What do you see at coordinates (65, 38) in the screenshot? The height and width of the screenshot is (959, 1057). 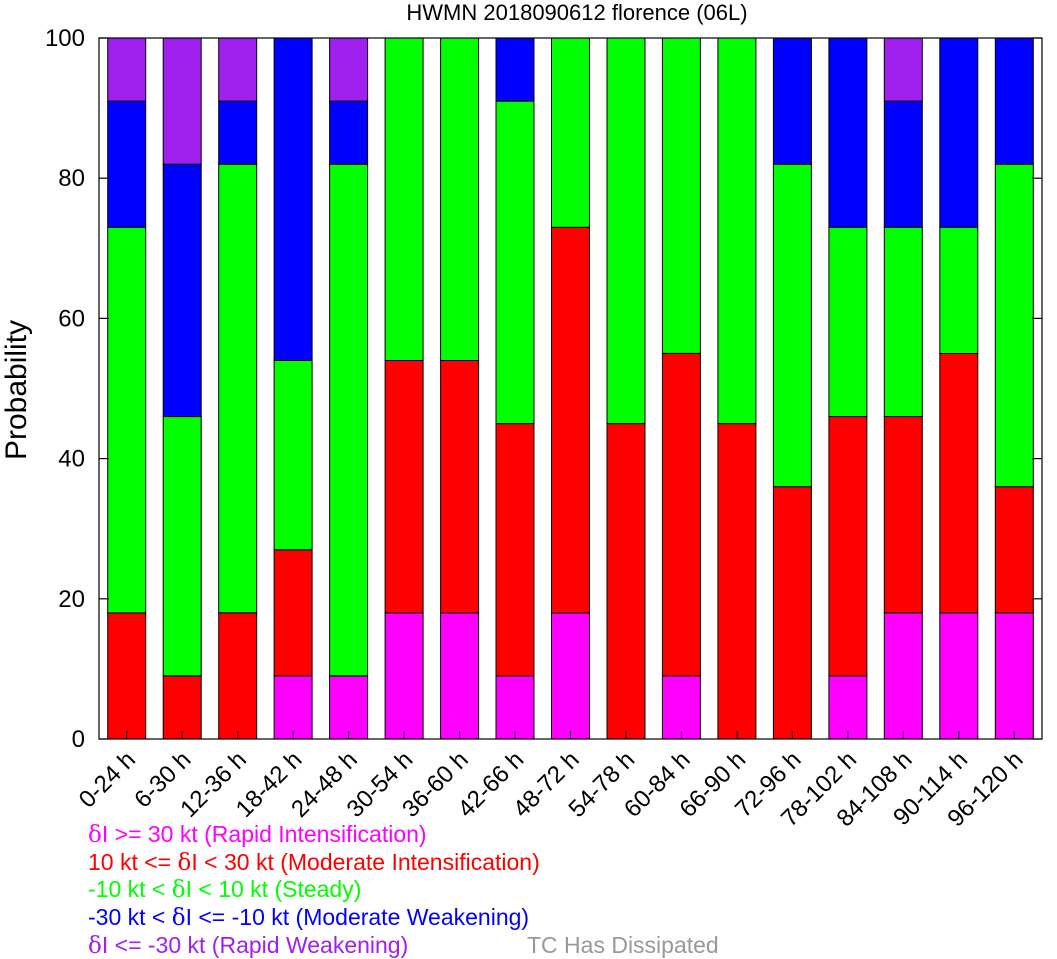 I see `y-tick-label: 100` at bounding box center [65, 38].